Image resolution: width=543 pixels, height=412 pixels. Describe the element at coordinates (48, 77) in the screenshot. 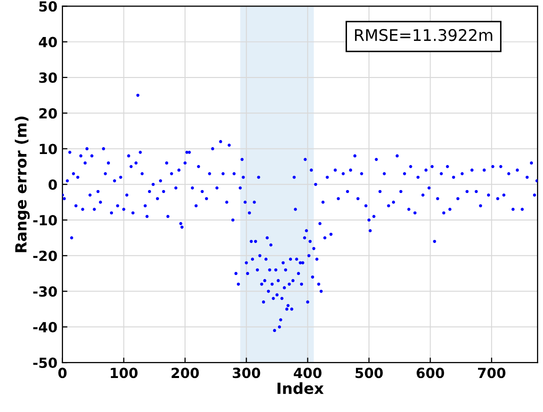

I see `y-tick-label: 30` at that location.